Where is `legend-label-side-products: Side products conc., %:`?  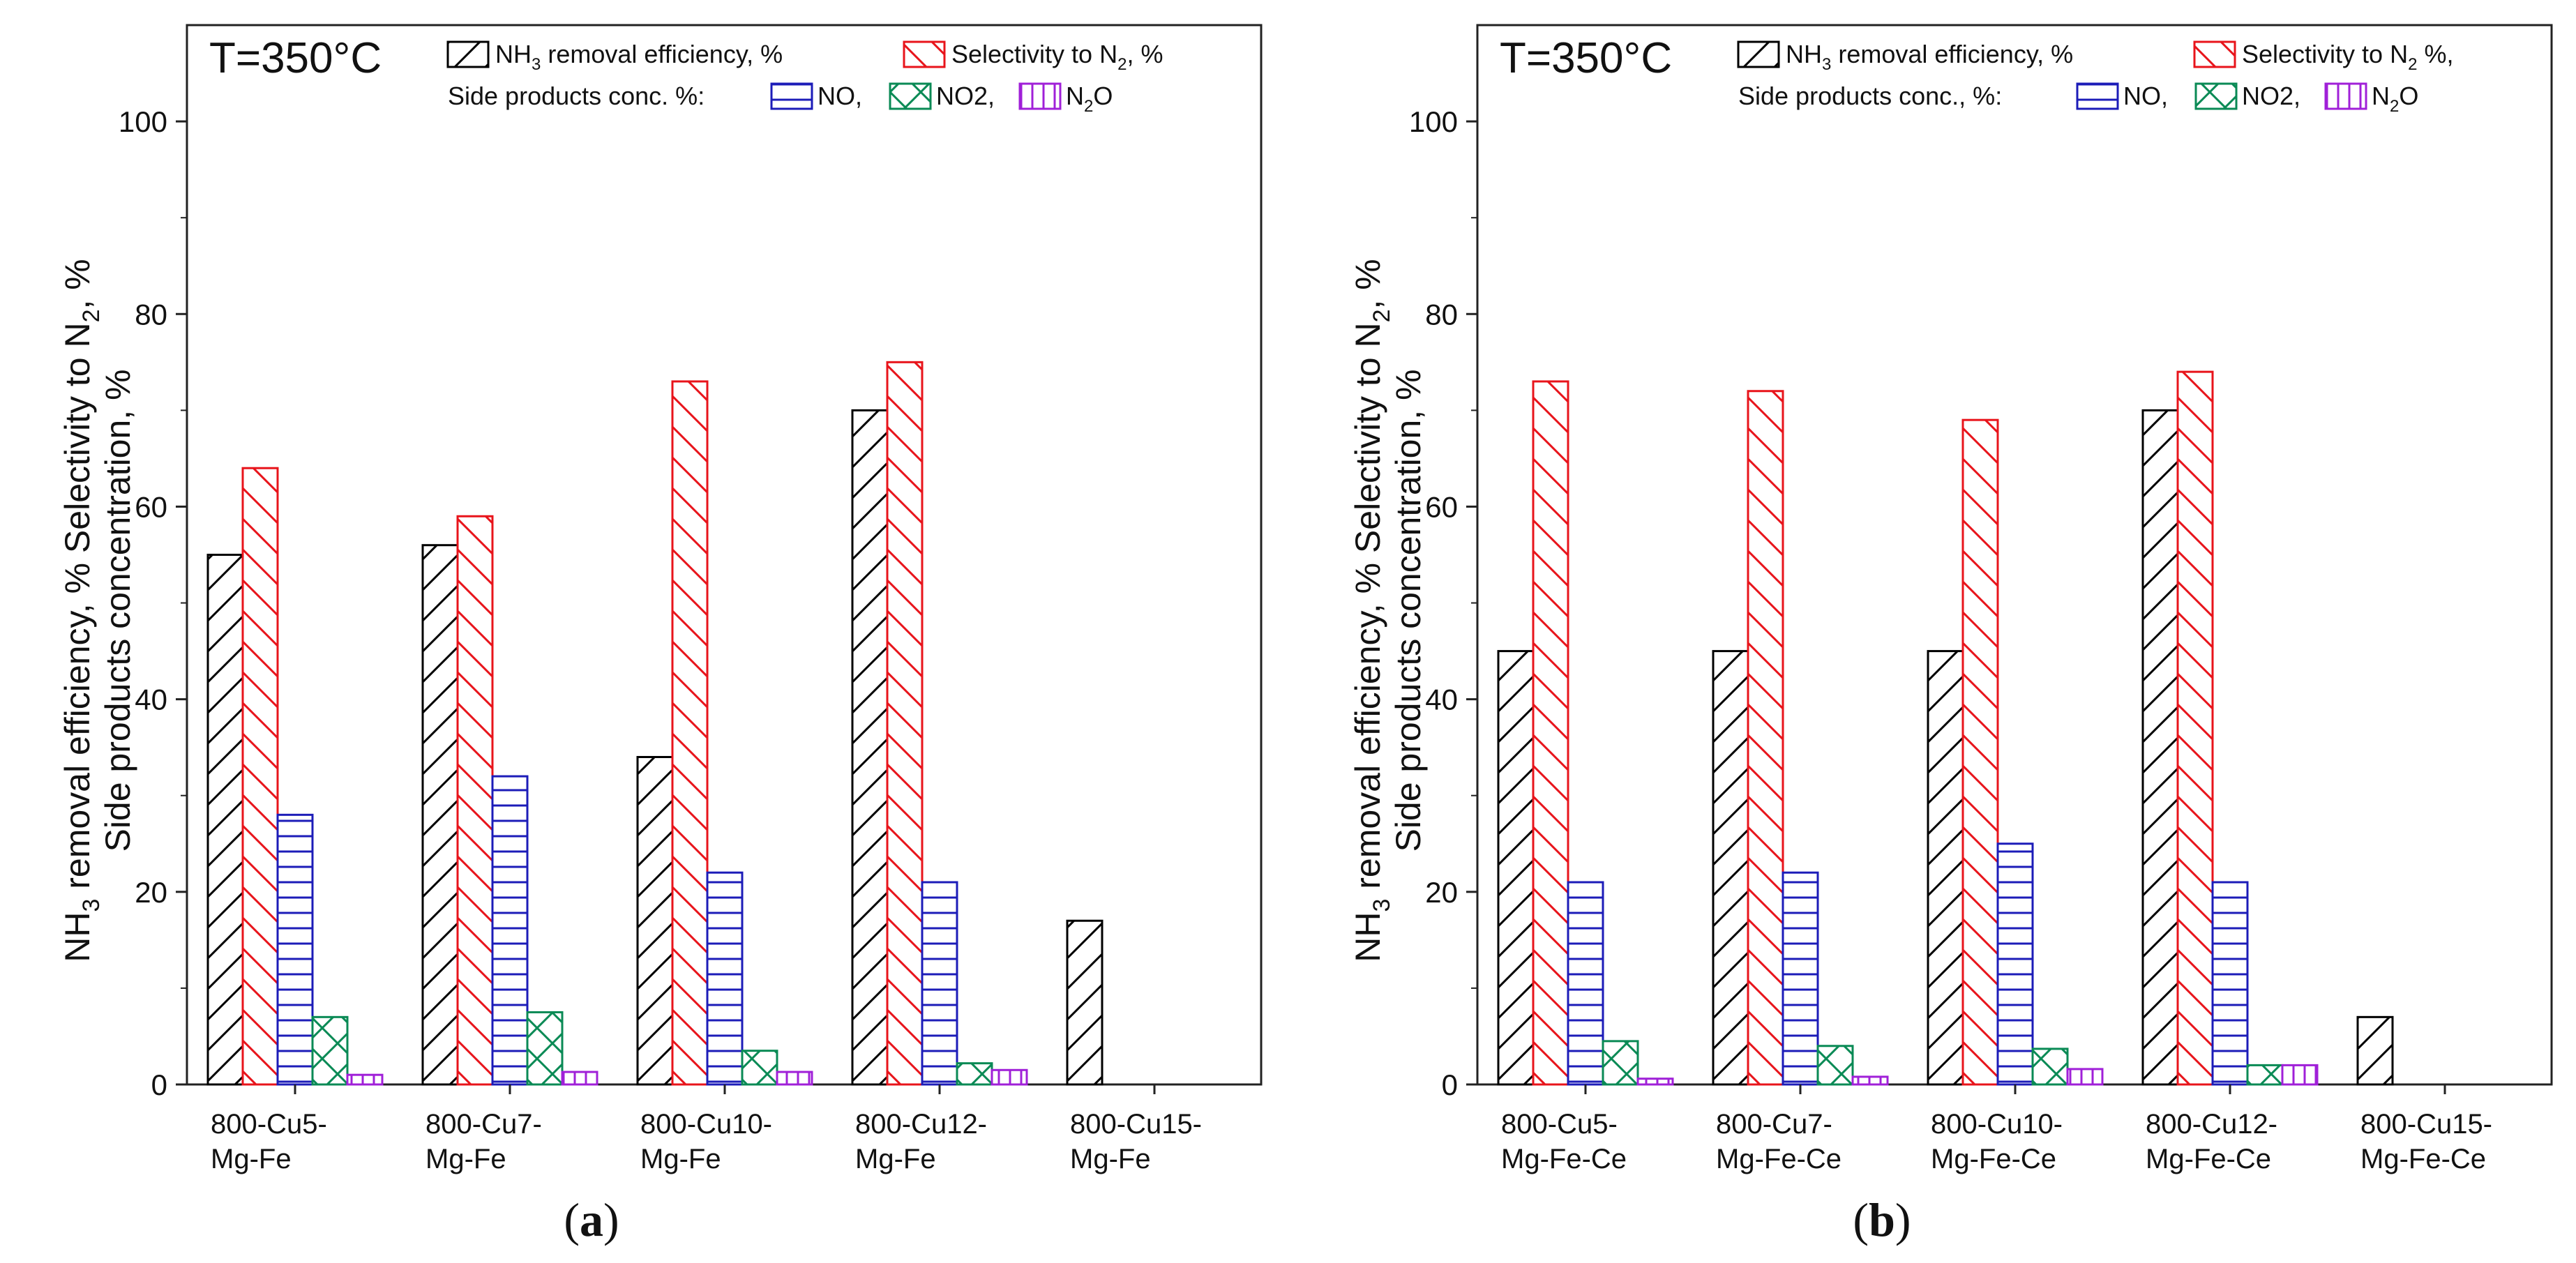
legend-label-side-products: Side products conc., %: is located at coordinates (1870, 96).